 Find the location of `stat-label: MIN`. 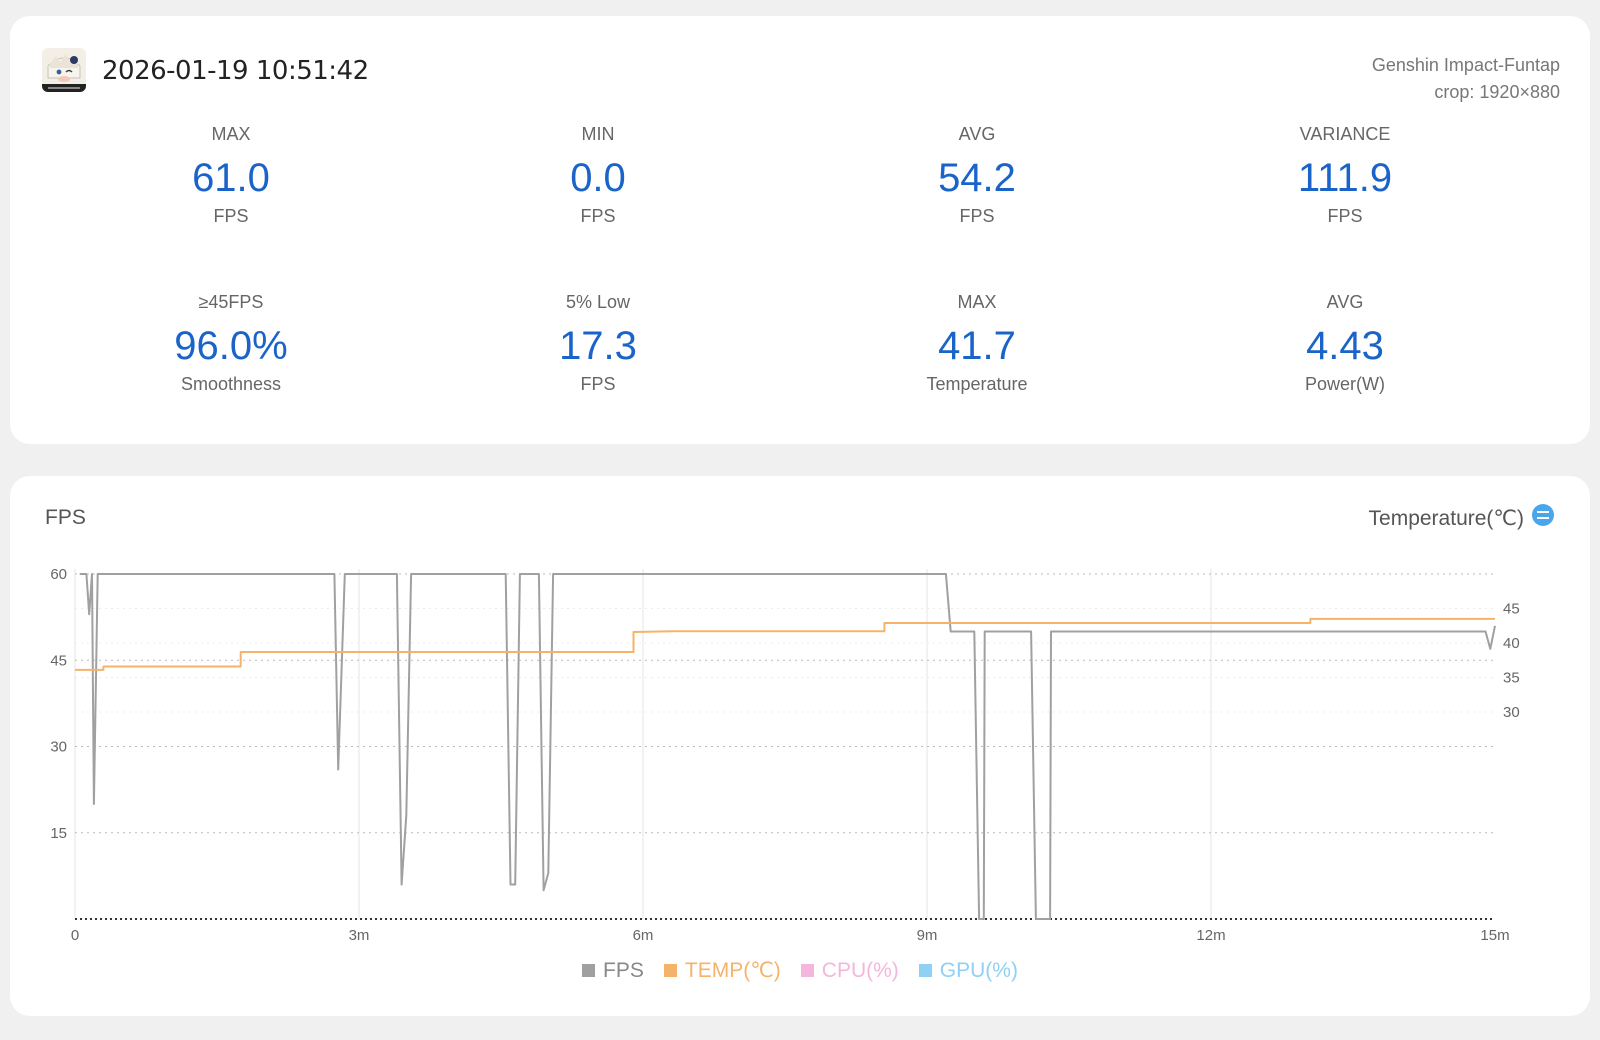

stat-label: MIN is located at coordinates (598, 134).